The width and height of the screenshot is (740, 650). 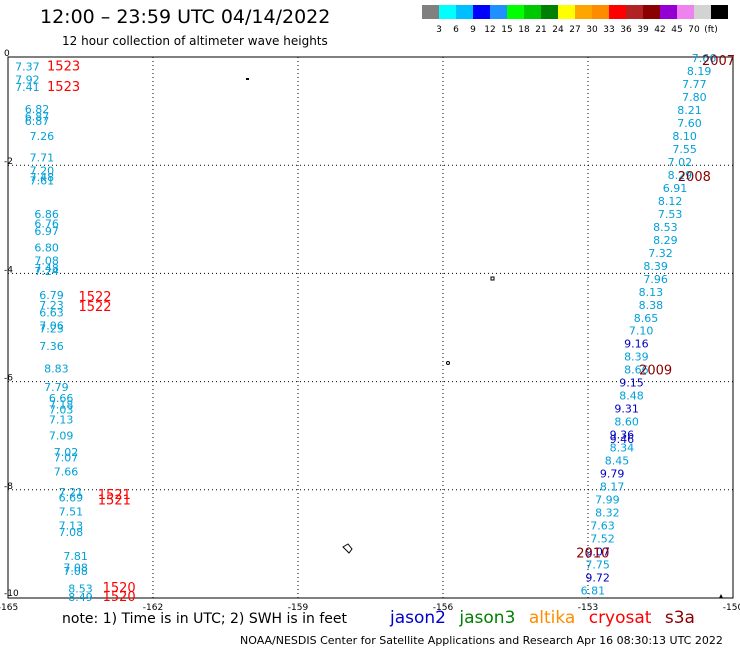 I want to click on wave-height-value: 7.06, so click(x=51, y=325).